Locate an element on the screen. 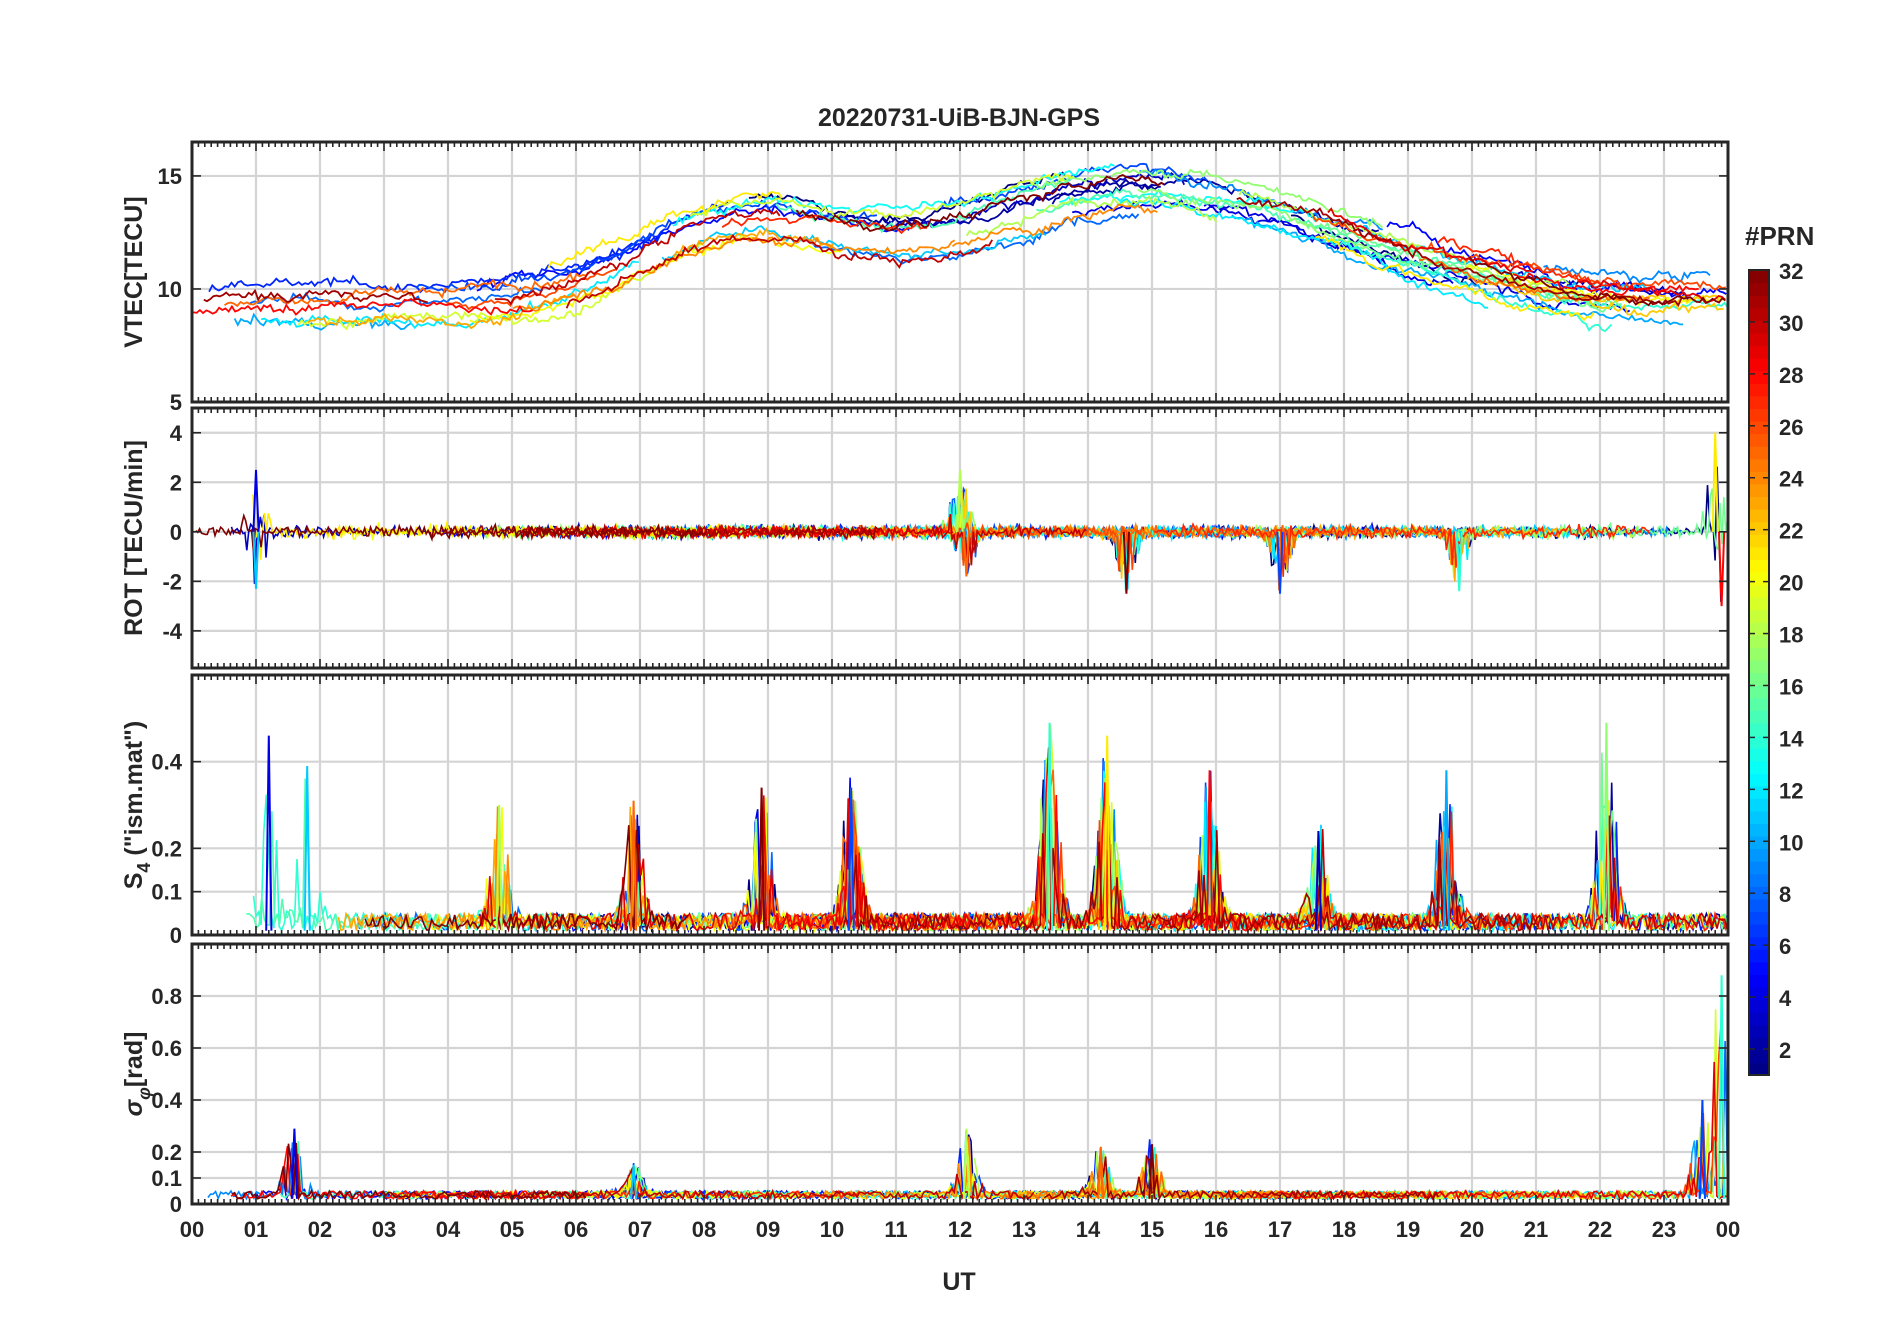 This screenshot has width=1902, height=1330. x-tick-label: 05 is located at coordinates (512, 1229).